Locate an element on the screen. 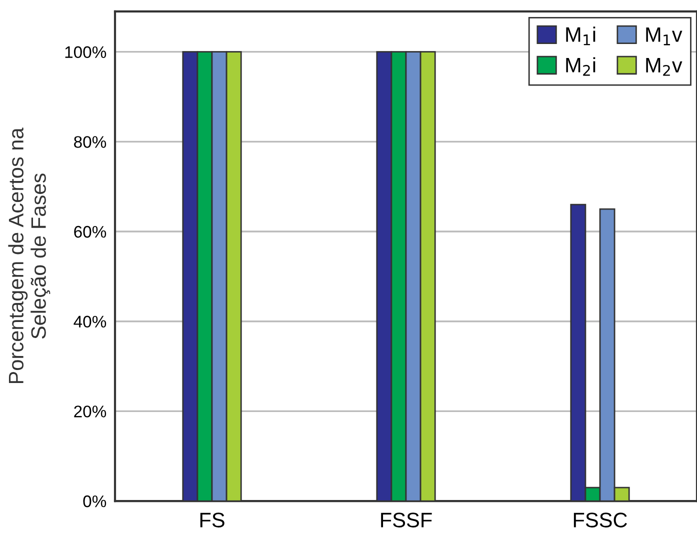  y-tick-label: 100% is located at coordinates (85, 52).